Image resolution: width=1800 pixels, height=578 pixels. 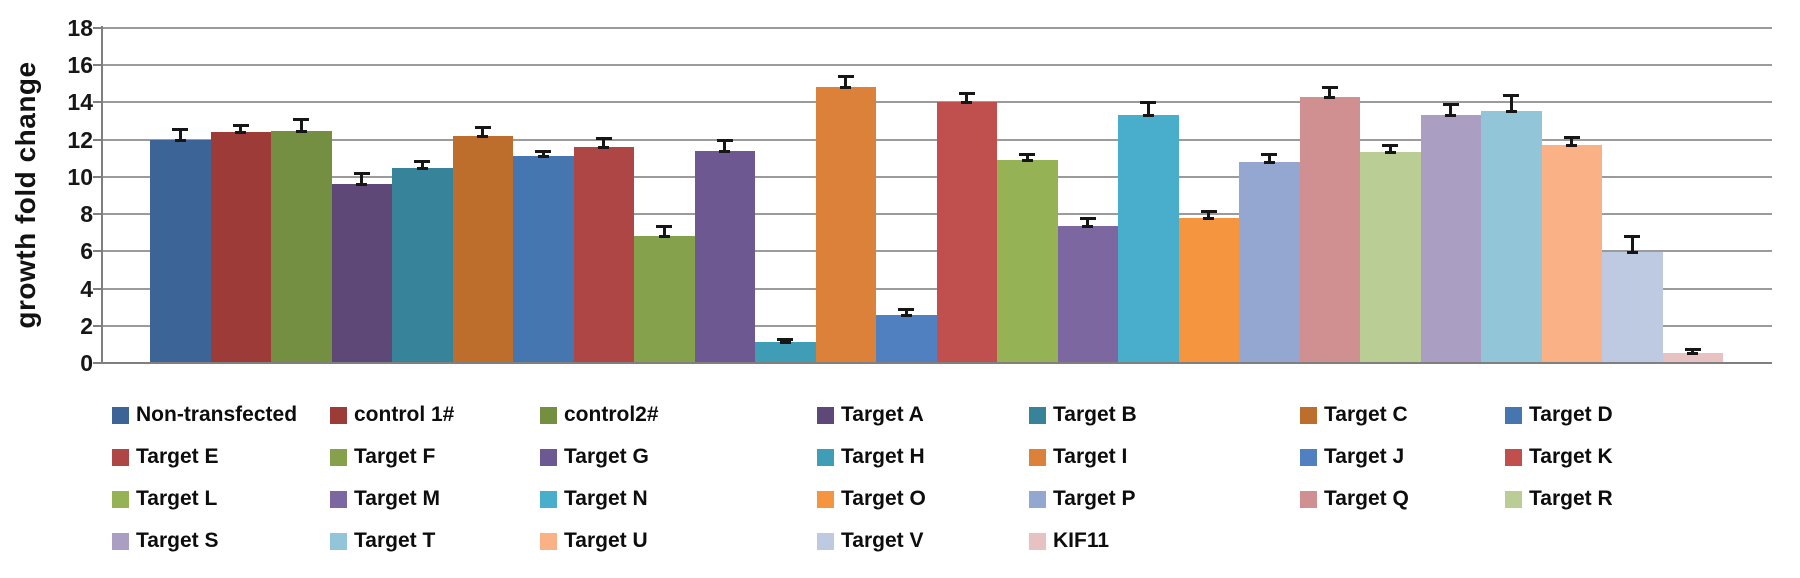 What do you see at coordinates (86, 251) in the screenshot?
I see `y-tick-label-6: 6` at bounding box center [86, 251].